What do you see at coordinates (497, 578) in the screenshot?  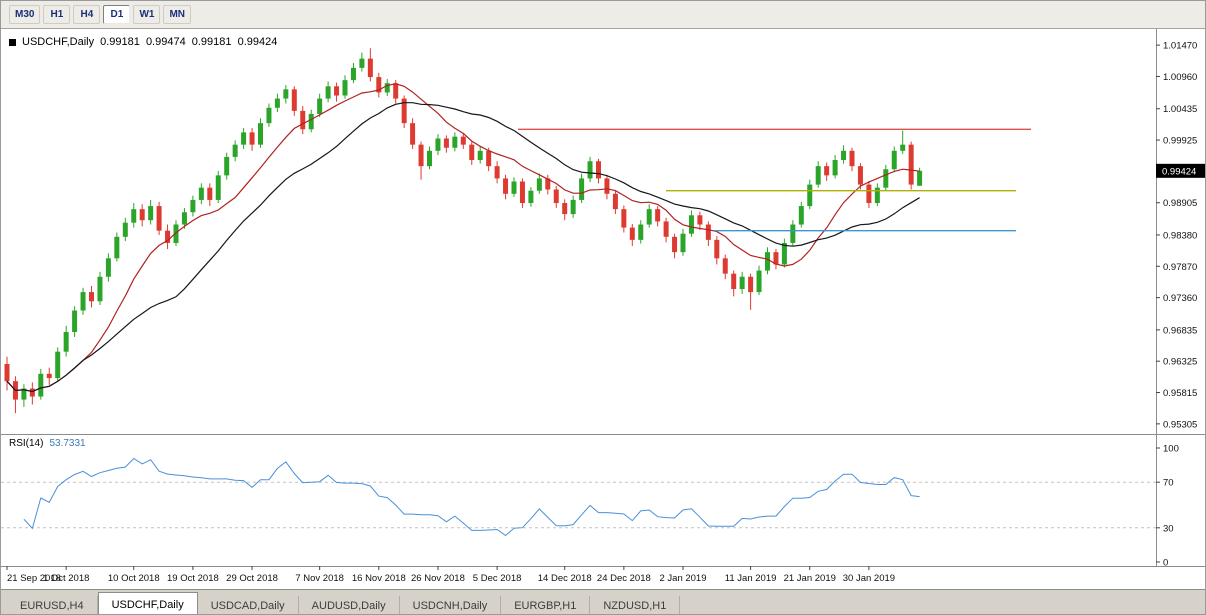 I see `date-tick-label: 5 Dec 2018` at bounding box center [497, 578].